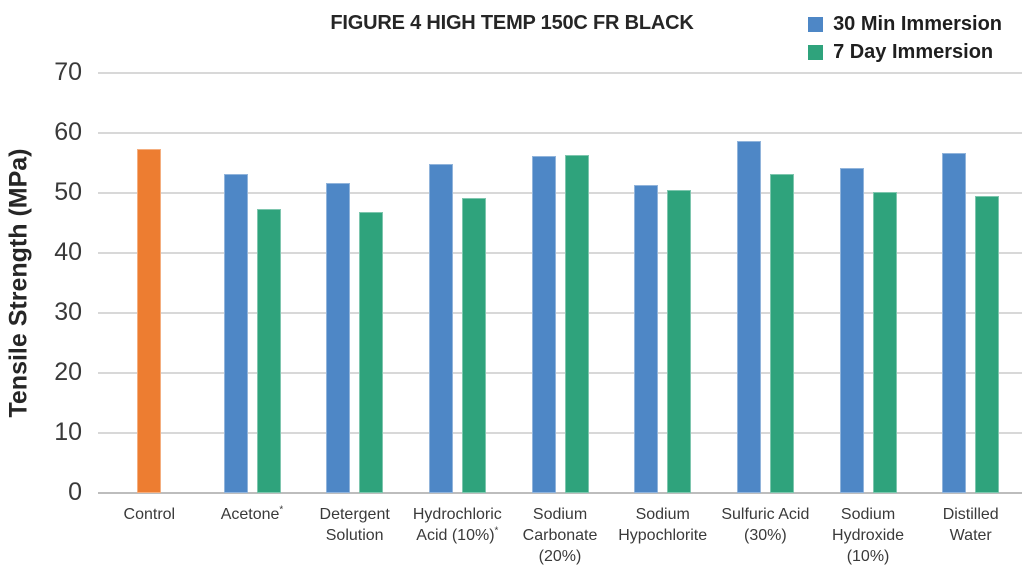 The width and height of the screenshot is (1024, 583). Describe the element at coordinates (576, 323) in the screenshot. I see `bar-sodium-carbonate-20-7-day-immersion` at that location.